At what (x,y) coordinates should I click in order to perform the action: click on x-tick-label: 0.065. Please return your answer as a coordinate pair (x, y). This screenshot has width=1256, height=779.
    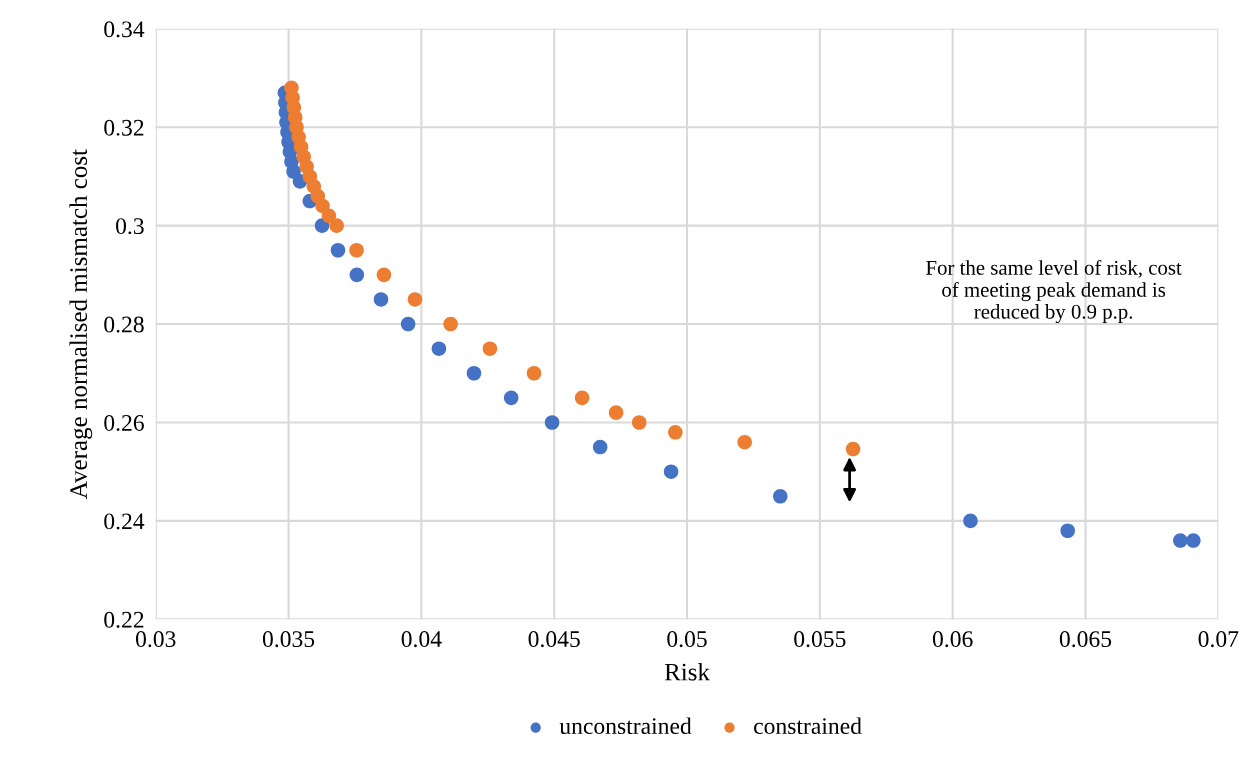
    Looking at the image, I should click on (1085, 639).